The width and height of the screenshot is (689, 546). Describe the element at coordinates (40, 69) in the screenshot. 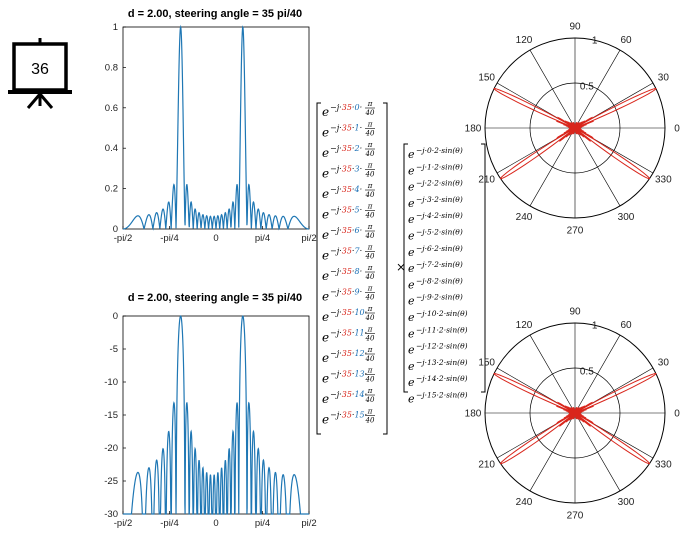

I see `icon-label: 36` at that location.